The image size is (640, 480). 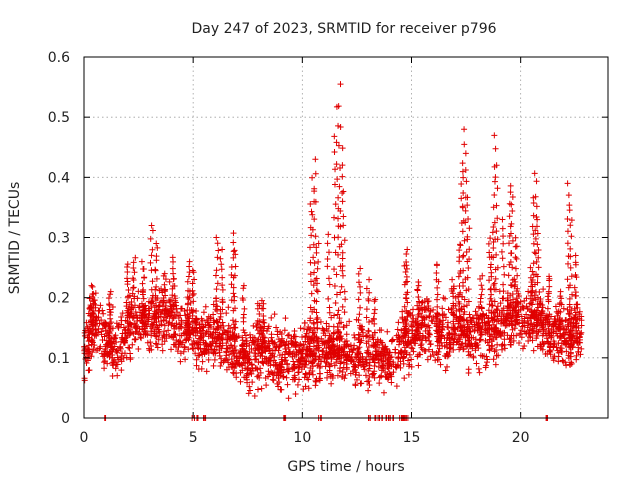 I want to click on y-tick-label: 0.2, so click(x=59, y=299).